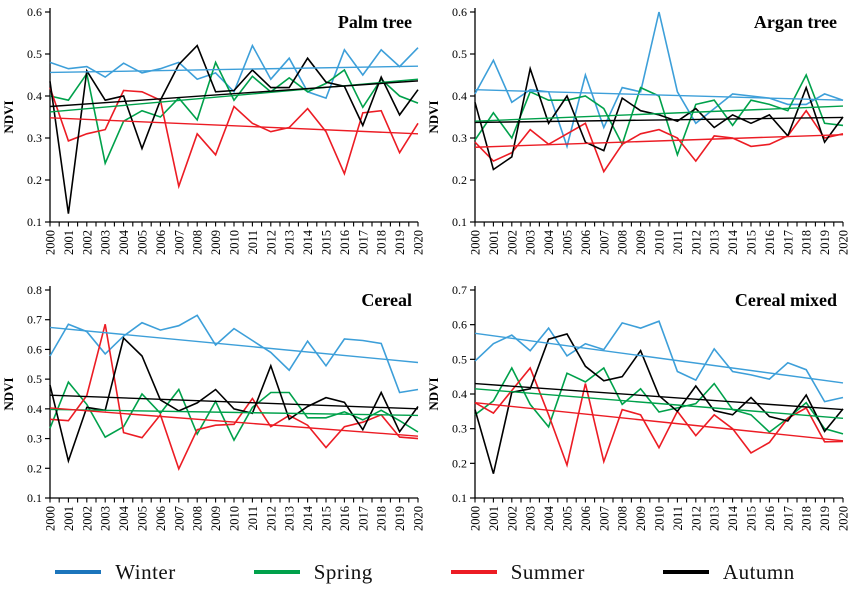  I want to click on legend: Winter Spring Summer Autumn, so click(425, 572).